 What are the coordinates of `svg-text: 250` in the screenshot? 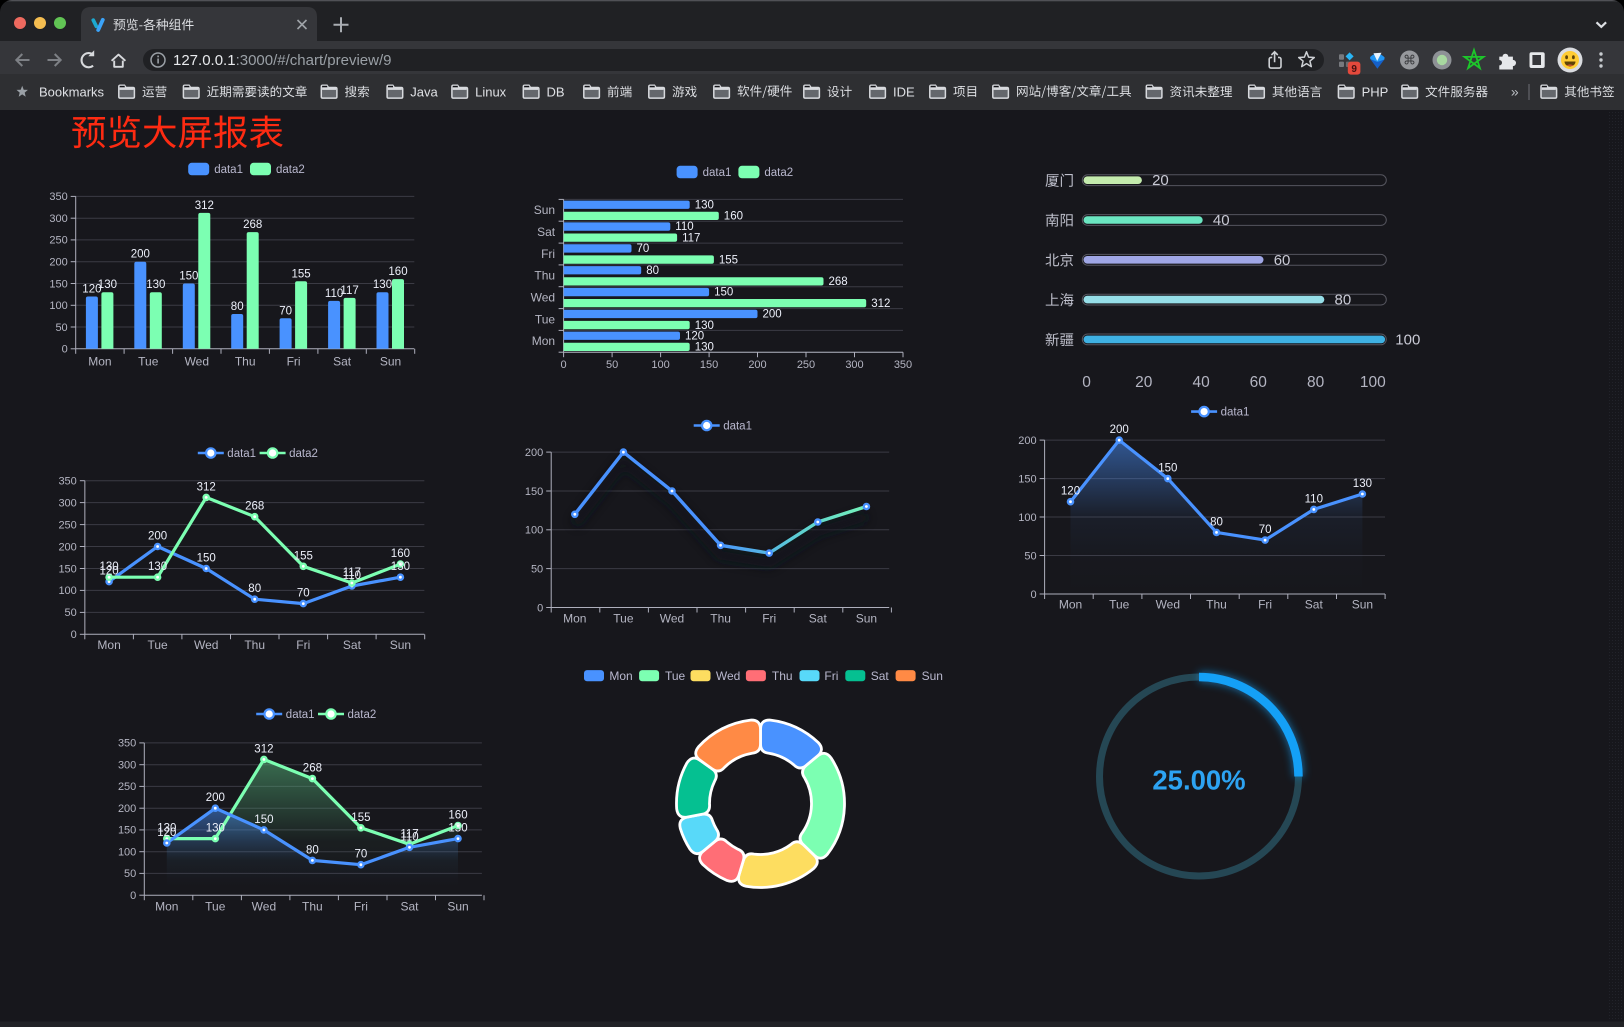 It's located at (127, 787).